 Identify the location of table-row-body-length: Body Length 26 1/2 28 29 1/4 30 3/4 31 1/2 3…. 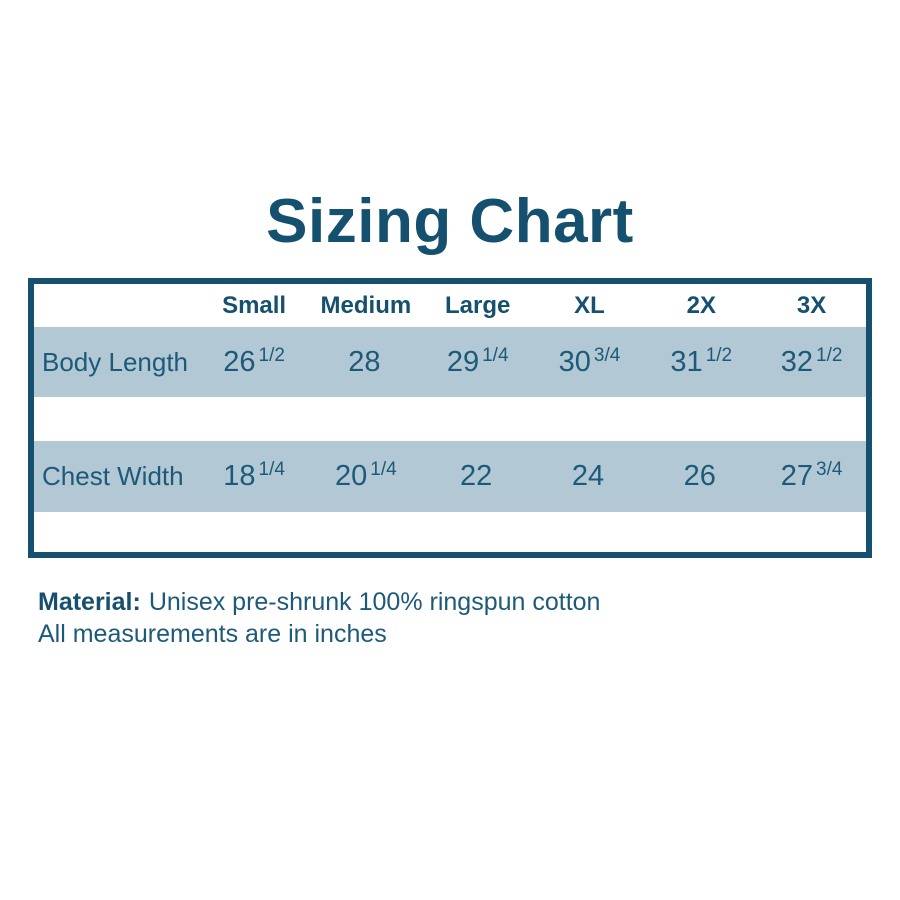
(450, 362).